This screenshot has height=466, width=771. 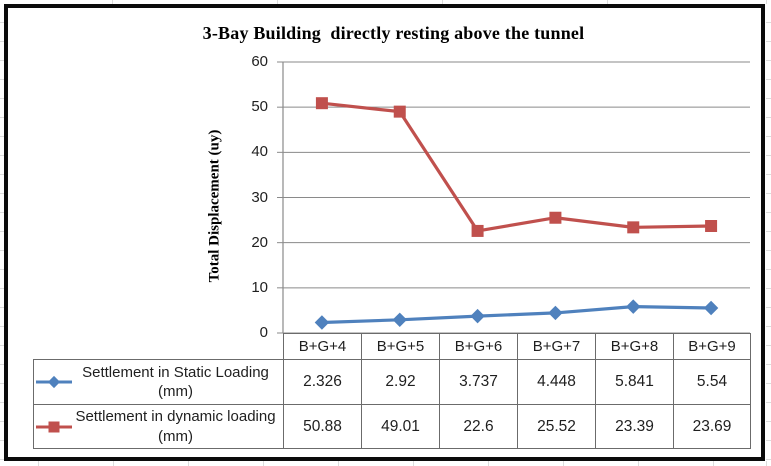 What do you see at coordinates (159, 347) in the screenshot?
I see `table-corner-blank` at bounding box center [159, 347].